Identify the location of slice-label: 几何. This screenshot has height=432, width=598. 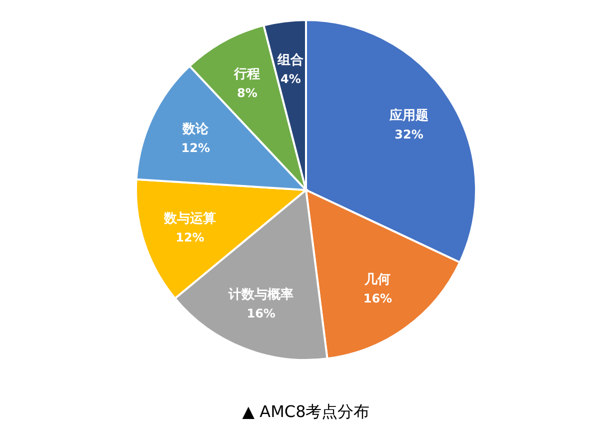
(377, 280).